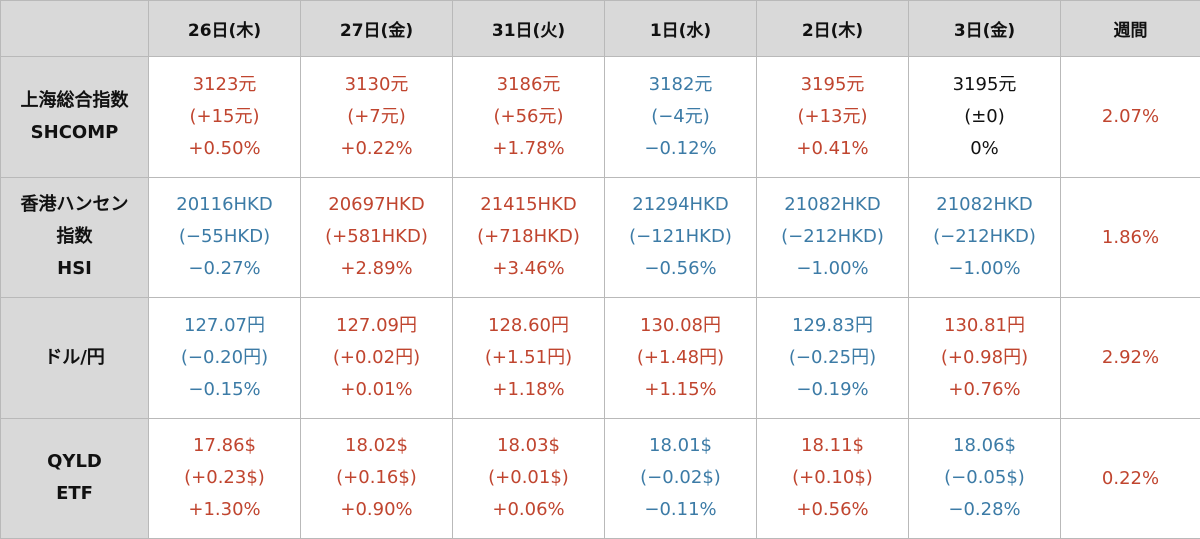 This screenshot has height=539, width=1200. Describe the element at coordinates (74, 132) in the screenshot. I see `row-label-line: SHCOMP` at that location.